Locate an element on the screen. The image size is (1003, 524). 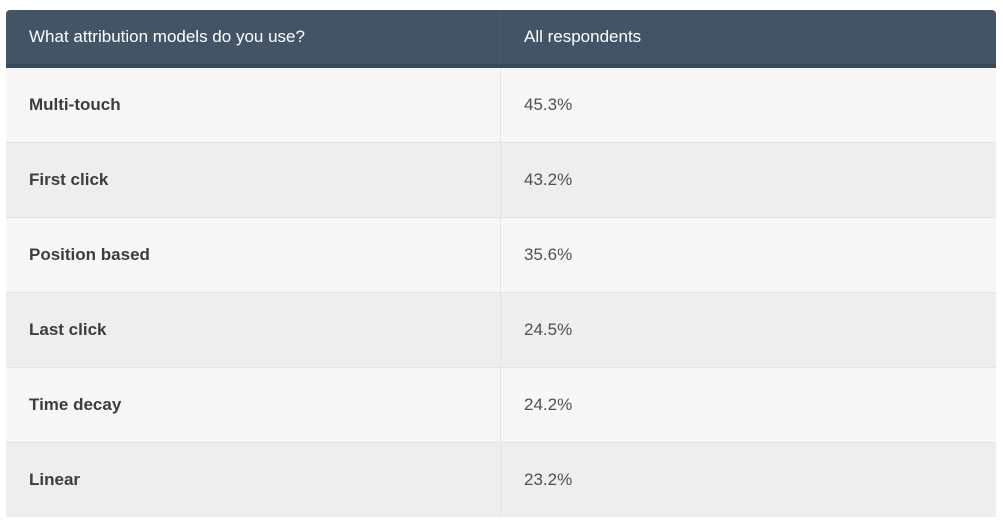
table-row: Position based 35.6% is located at coordinates (501, 255).